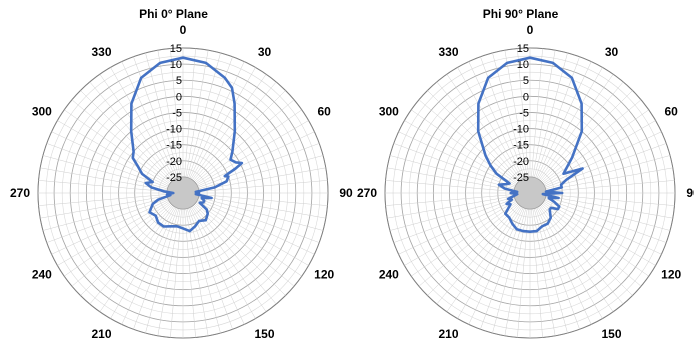  What do you see at coordinates (173, 14) in the screenshot?
I see `chart-title: Phi 0° Plane` at bounding box center [173, 14].